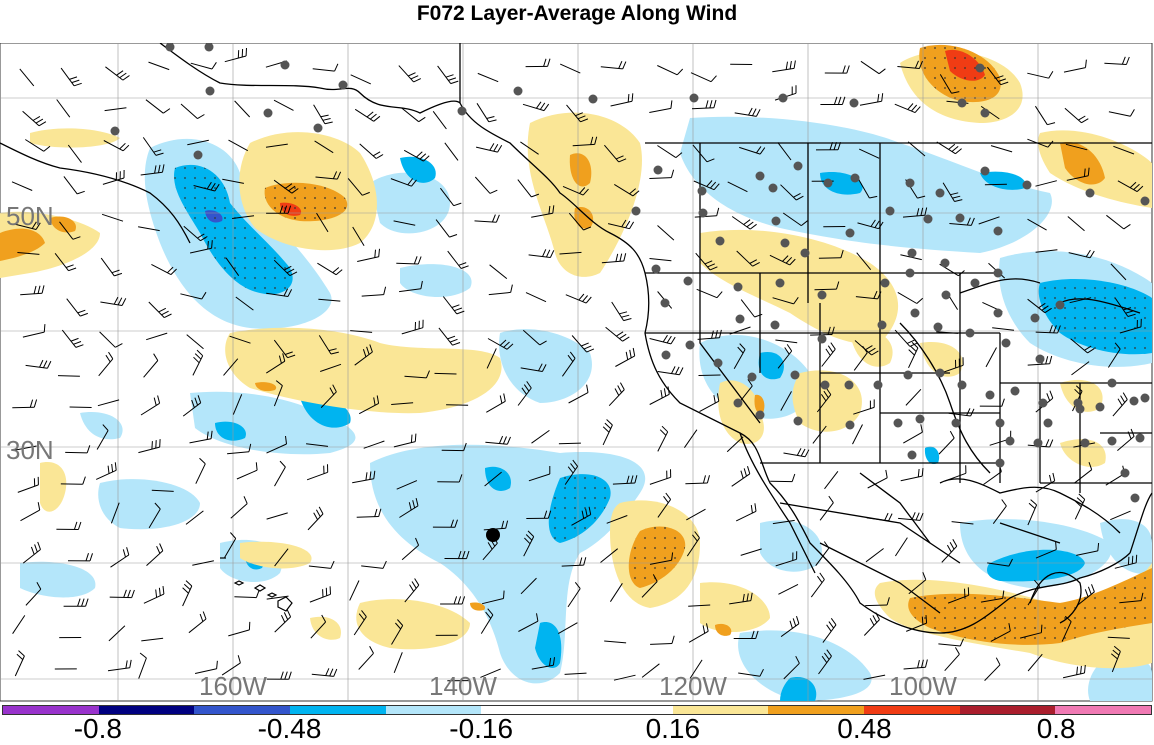 This screenshot has width=1154, height=745. What do you see at coordinates (577, 14) in the screenshot?
I see `chart-title: F072 Layer-Average Along Wind` at bounding box center [577, 14].